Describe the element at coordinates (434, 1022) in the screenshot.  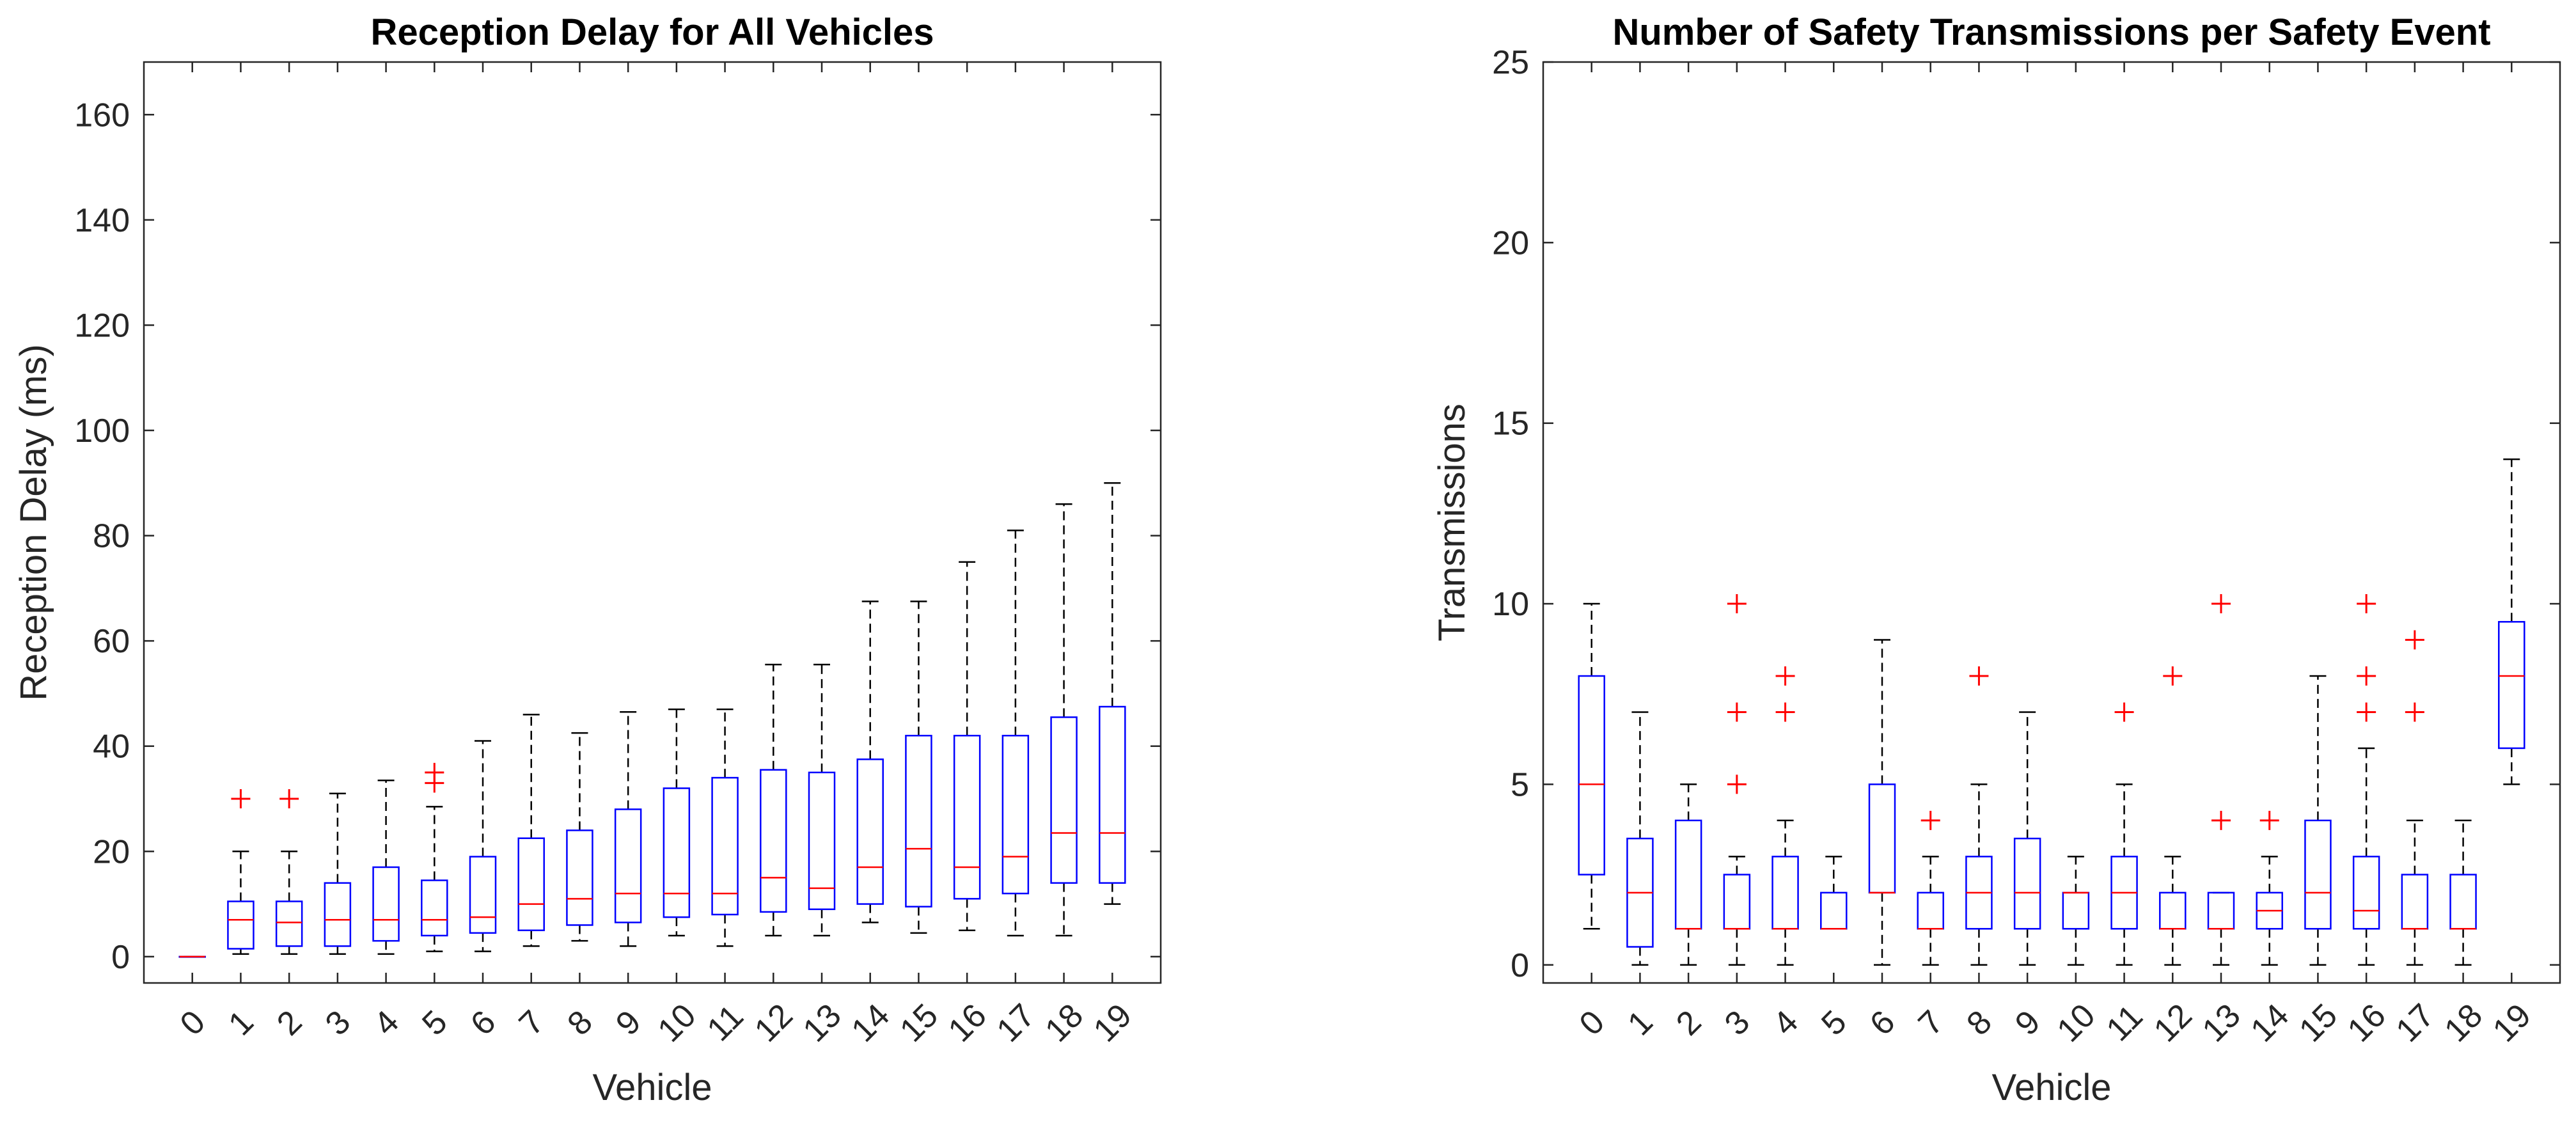
I see `x-tick-label: 5` at that location.